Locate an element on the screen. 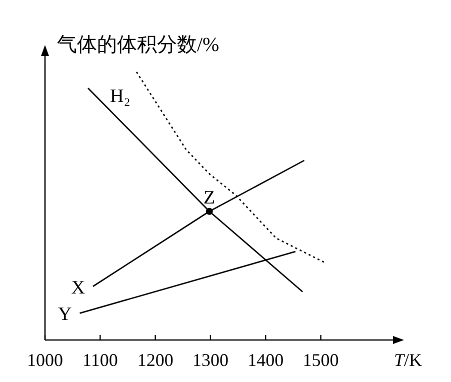  x-axis-title: T/K is located at coordinates (408, 360).